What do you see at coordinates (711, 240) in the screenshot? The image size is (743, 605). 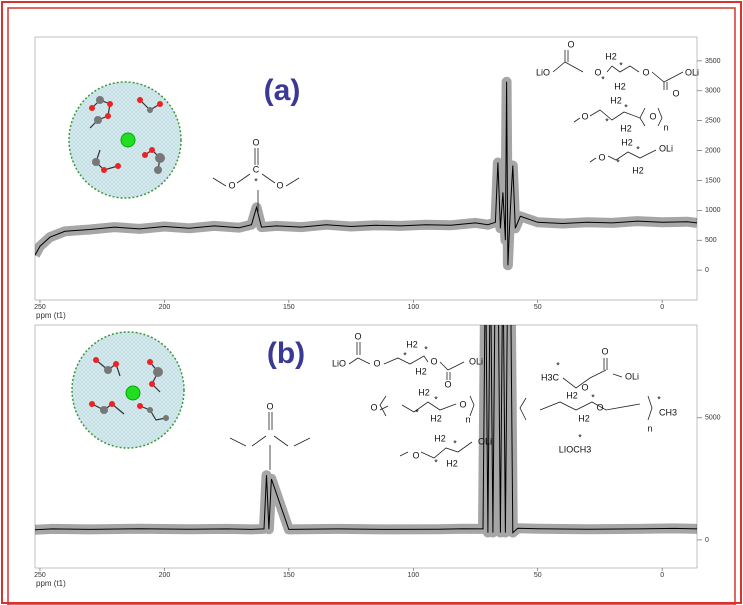 I see `y-tick-label: 500` at bounding box center [711, 240].